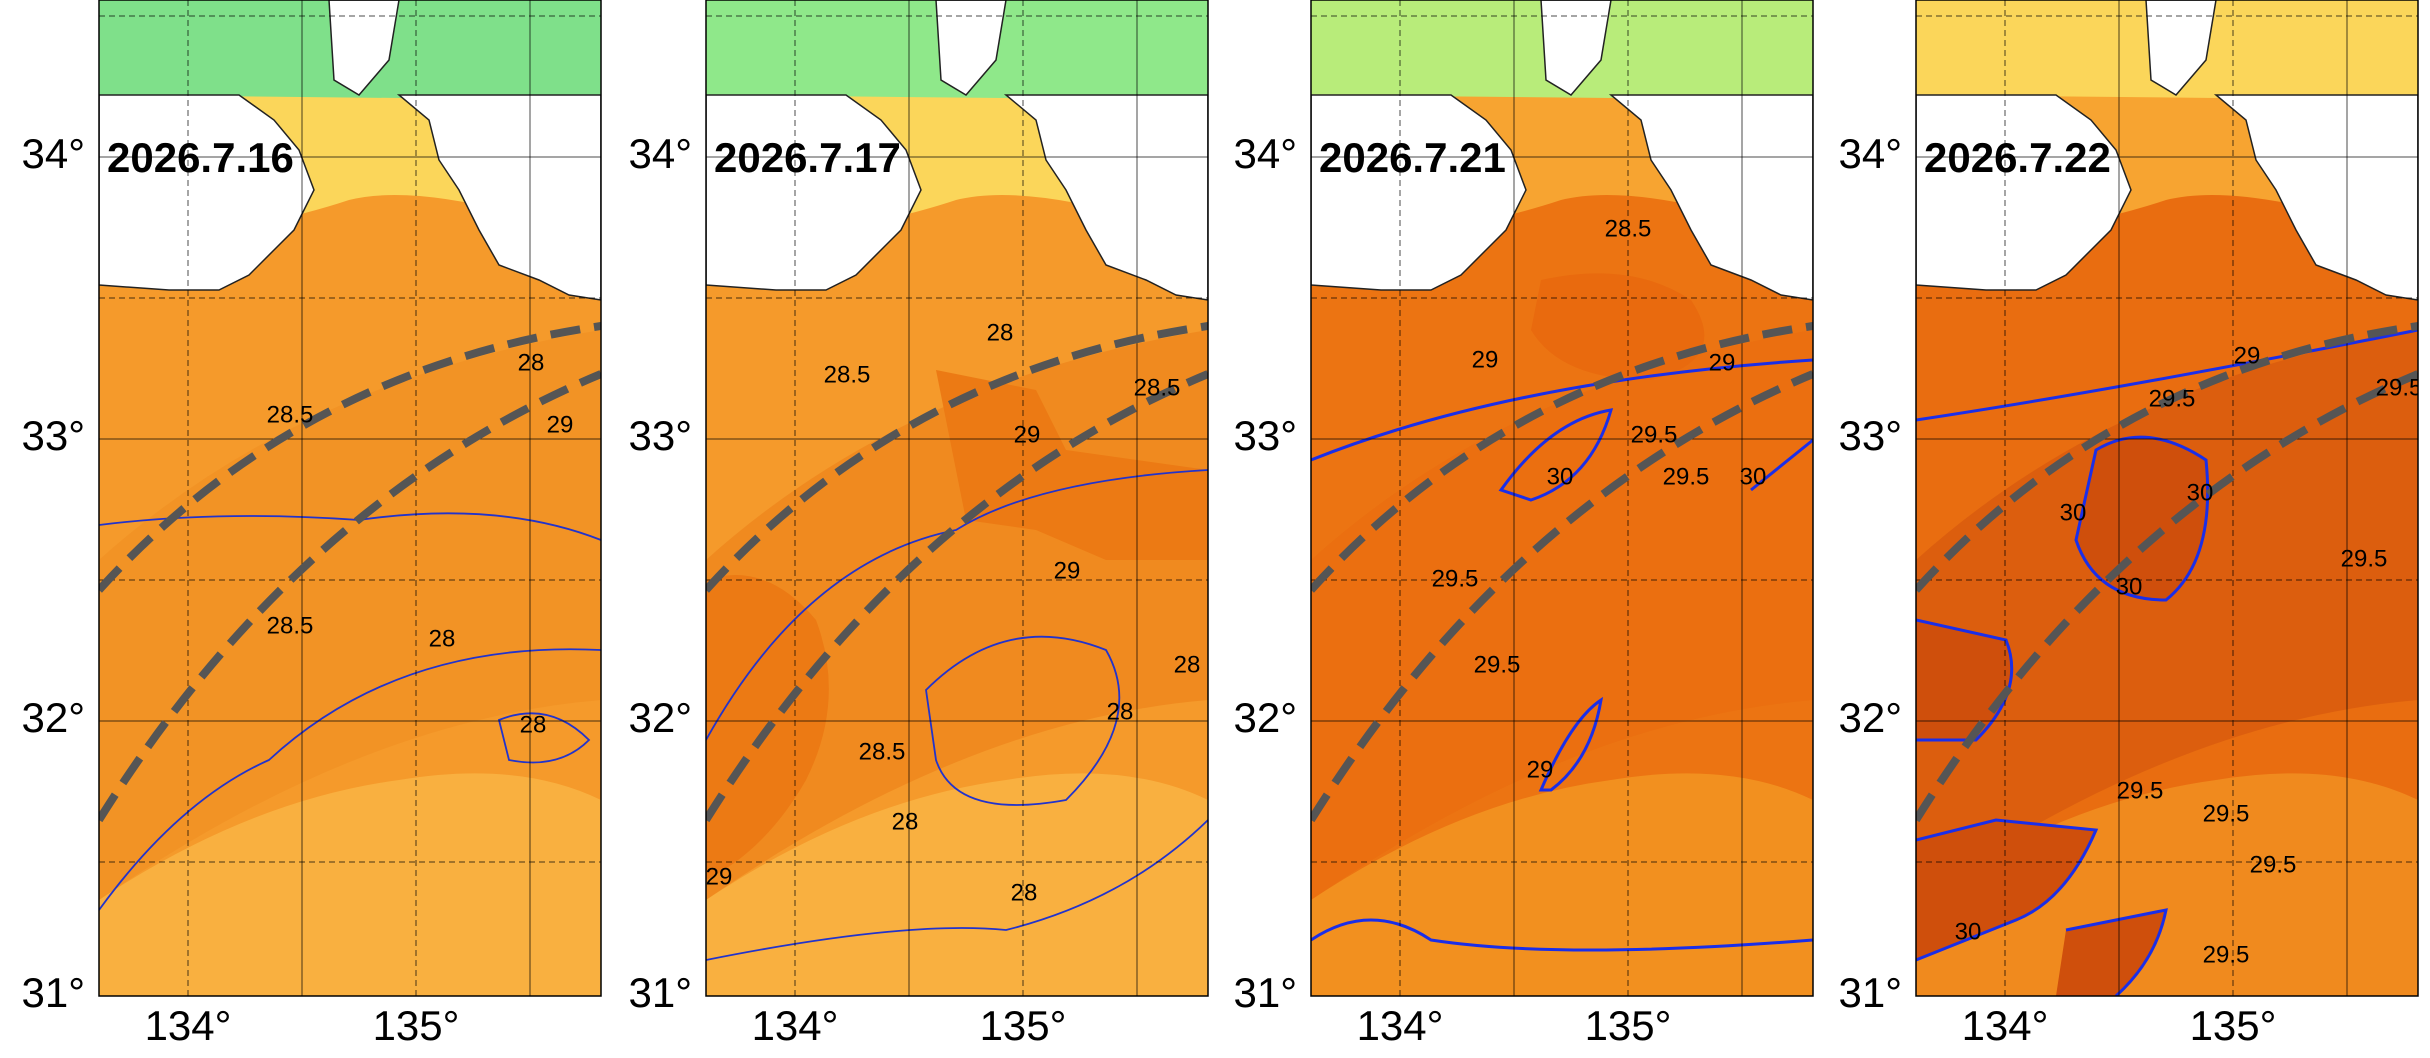 This screenshot has height=1058, width=2430. What do you see at coordinates (200, 157) in the screenshot?
I see `date-label: 2026.7.16` at bounding box center [200, 157].